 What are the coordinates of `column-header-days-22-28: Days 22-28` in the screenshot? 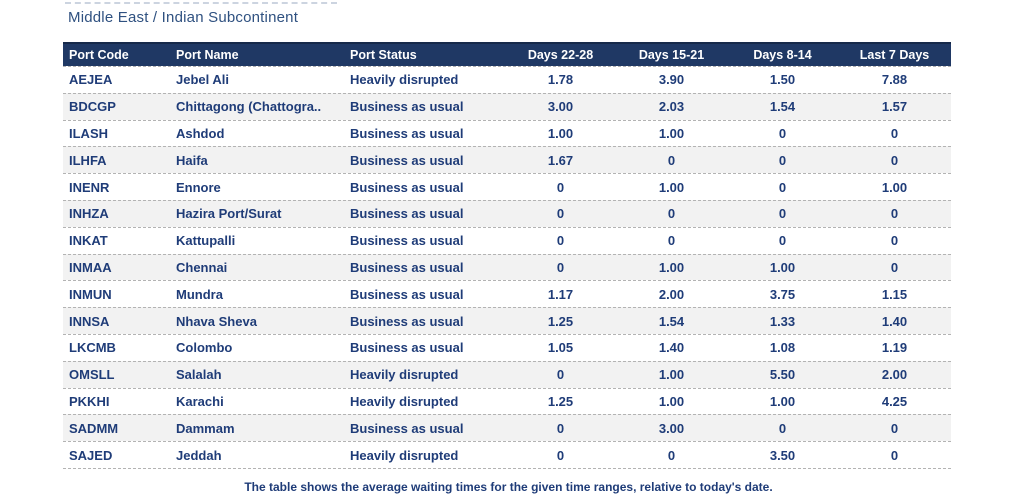 It's located at (560, 55).